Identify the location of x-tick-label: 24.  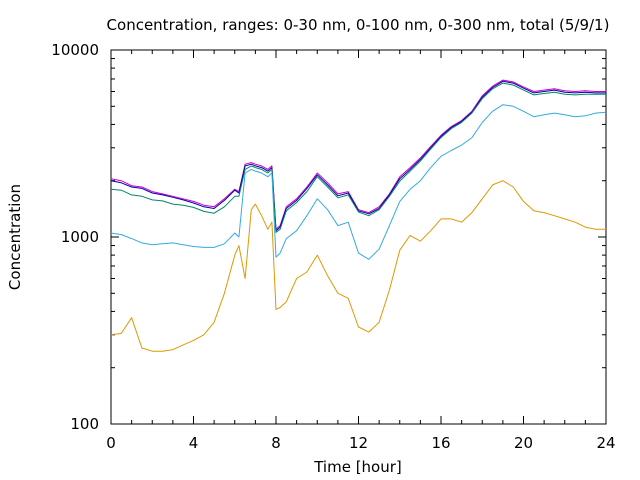
(605, 443).